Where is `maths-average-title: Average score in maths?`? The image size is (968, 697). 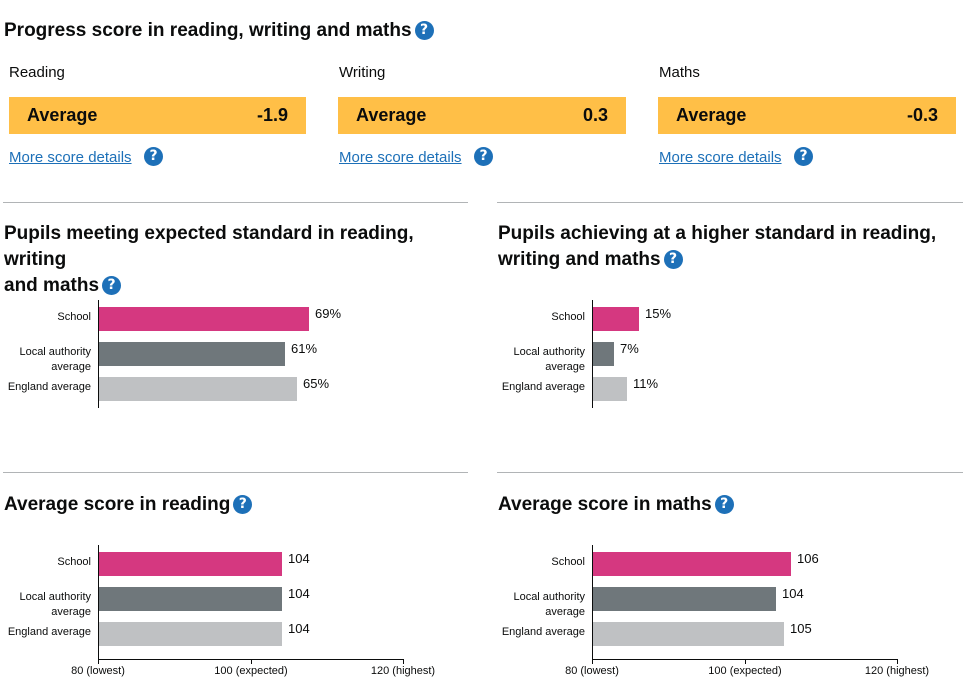
maths-average-title: Average score in maths? is located at coordinates (616, 505).